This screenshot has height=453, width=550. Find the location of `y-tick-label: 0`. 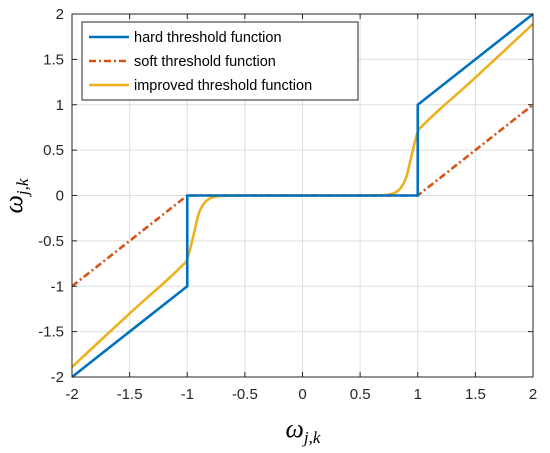

y-tick-label: 0 is located at coordinates (60, 196).